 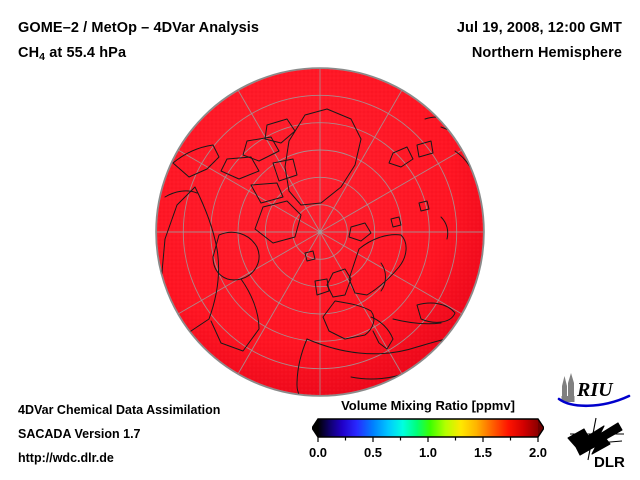 What do you see at coordinates (428, 439) in the screenshot?
I see `colorbar-ticks` at bounding box center [428, 439].